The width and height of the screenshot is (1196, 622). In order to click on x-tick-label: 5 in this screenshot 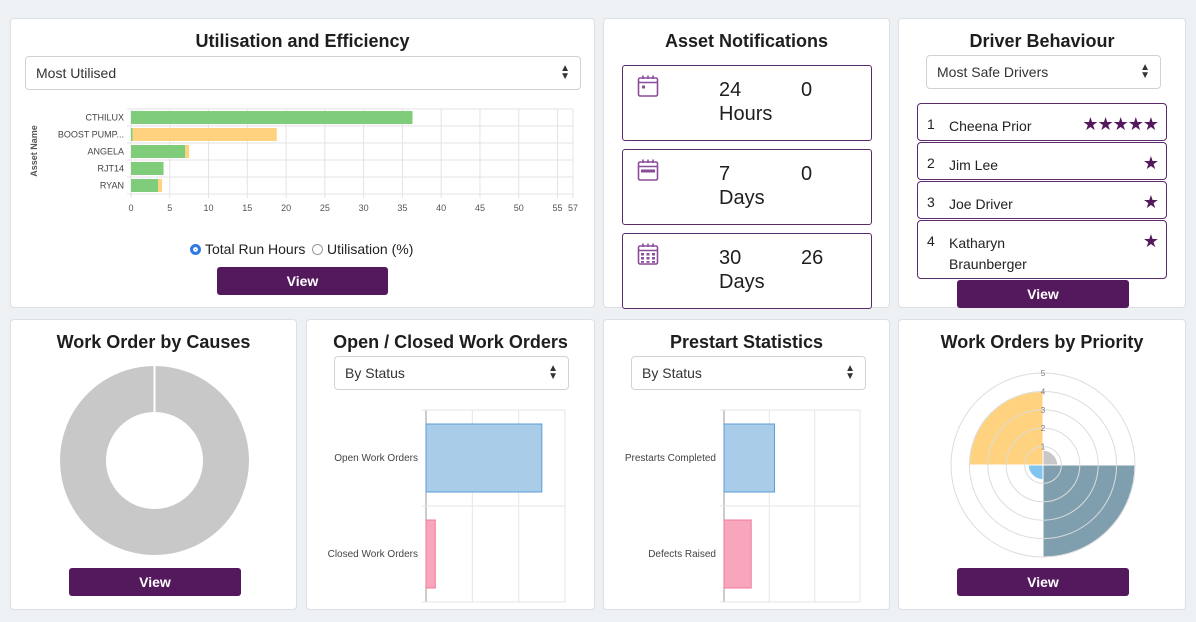, I will do `click(169, 208)`.